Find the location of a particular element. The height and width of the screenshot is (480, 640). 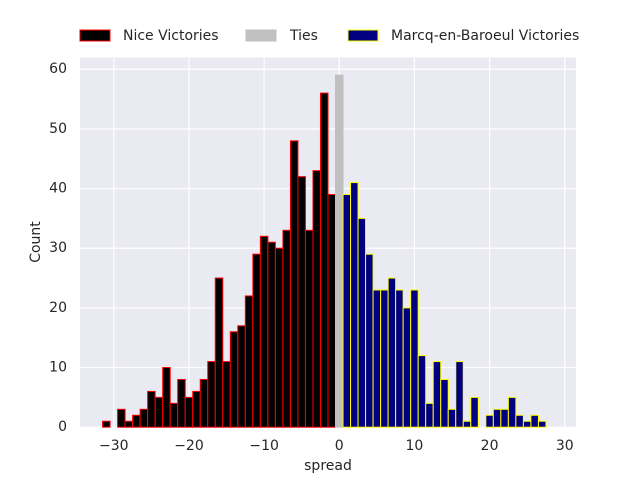

y-tick-label: 0 is located at coordinates (62, 427).